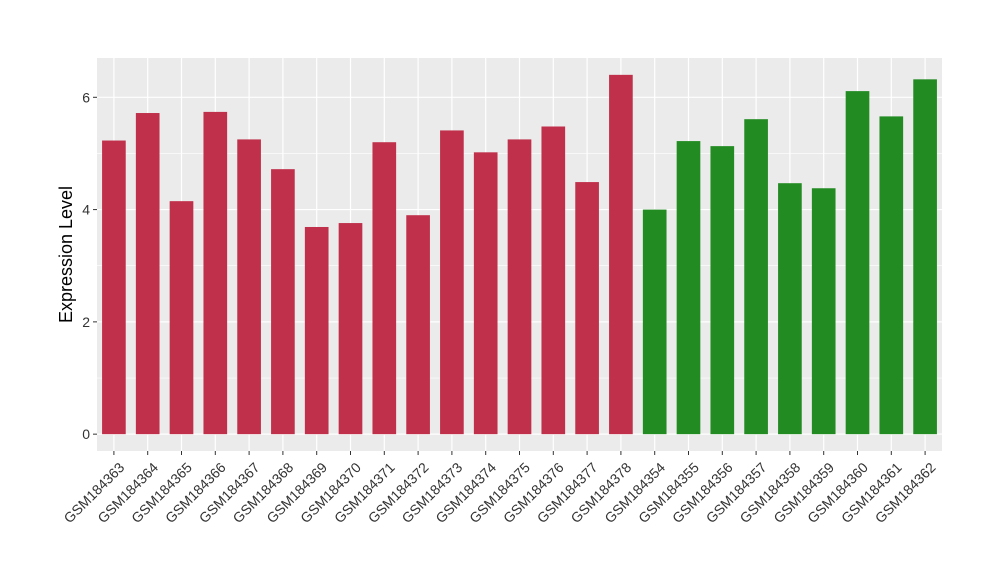  Describe the element at coordinates (66, 254) in the screenshot. I see `y-axis-title: Expression Level` at that location.